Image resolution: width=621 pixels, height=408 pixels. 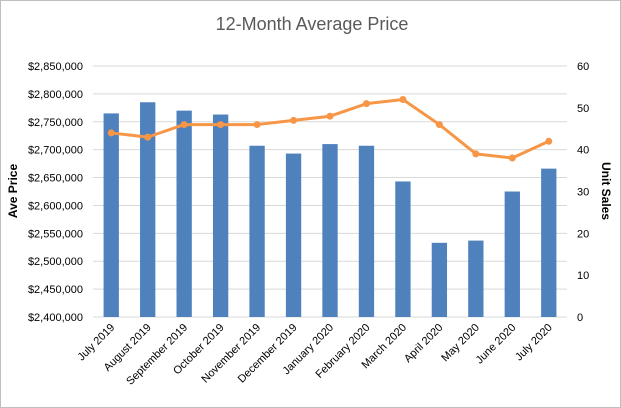 I want to click on left-tick-label: $2,450,000, so click(x=55, y=290).